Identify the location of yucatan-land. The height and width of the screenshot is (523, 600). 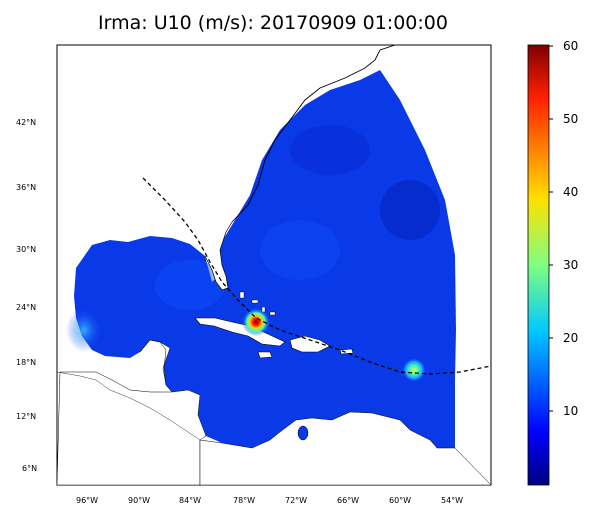
(132, 412).